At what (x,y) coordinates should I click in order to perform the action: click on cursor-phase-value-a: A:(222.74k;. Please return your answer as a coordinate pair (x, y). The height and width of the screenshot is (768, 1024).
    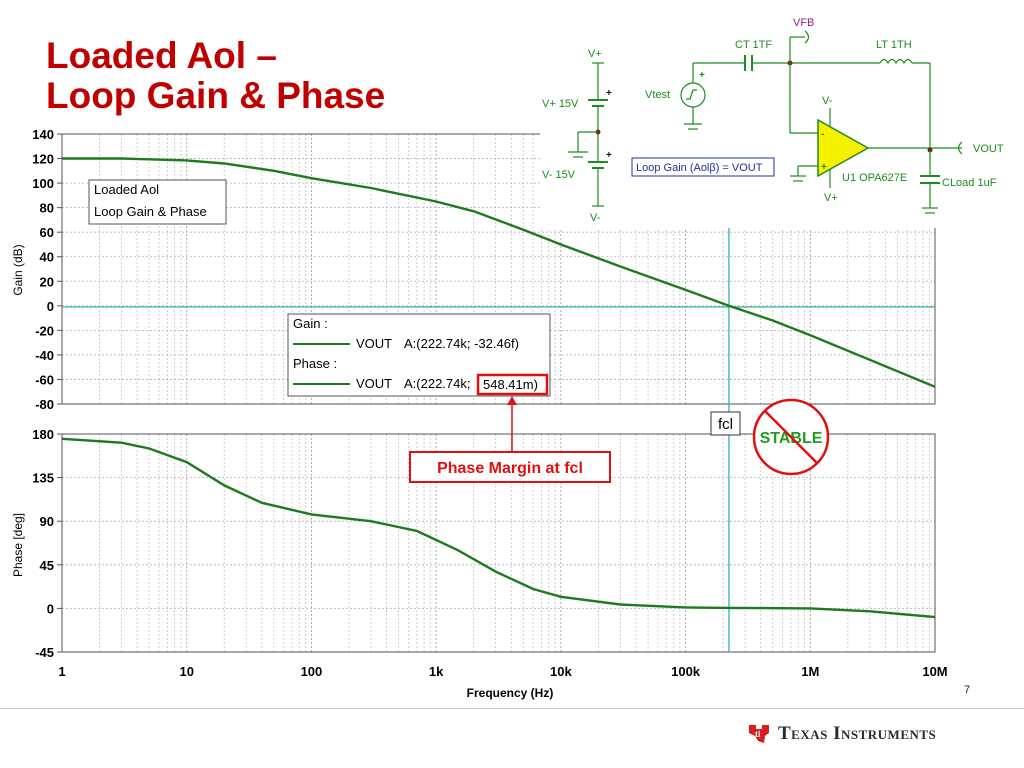
    Looking at the image, I should click on (437, 383).